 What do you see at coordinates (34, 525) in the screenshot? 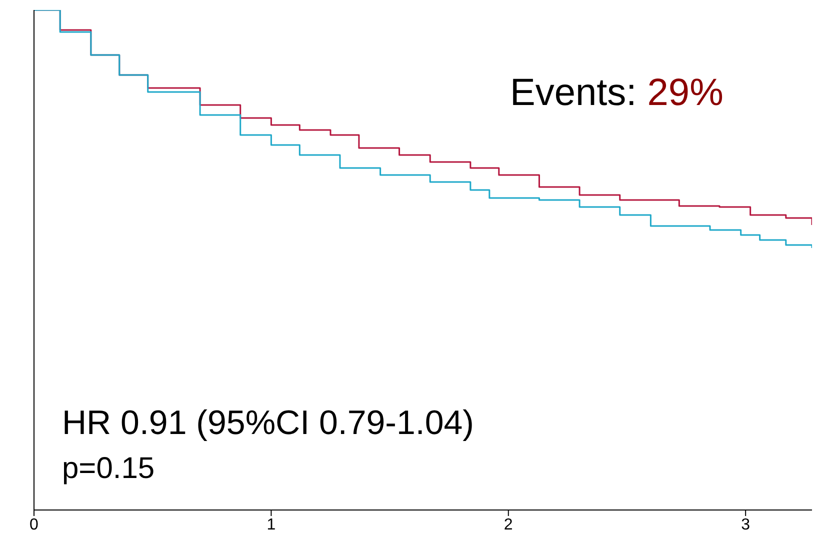
I see `x-tick-label: 0` at bounding box center [34, 525].